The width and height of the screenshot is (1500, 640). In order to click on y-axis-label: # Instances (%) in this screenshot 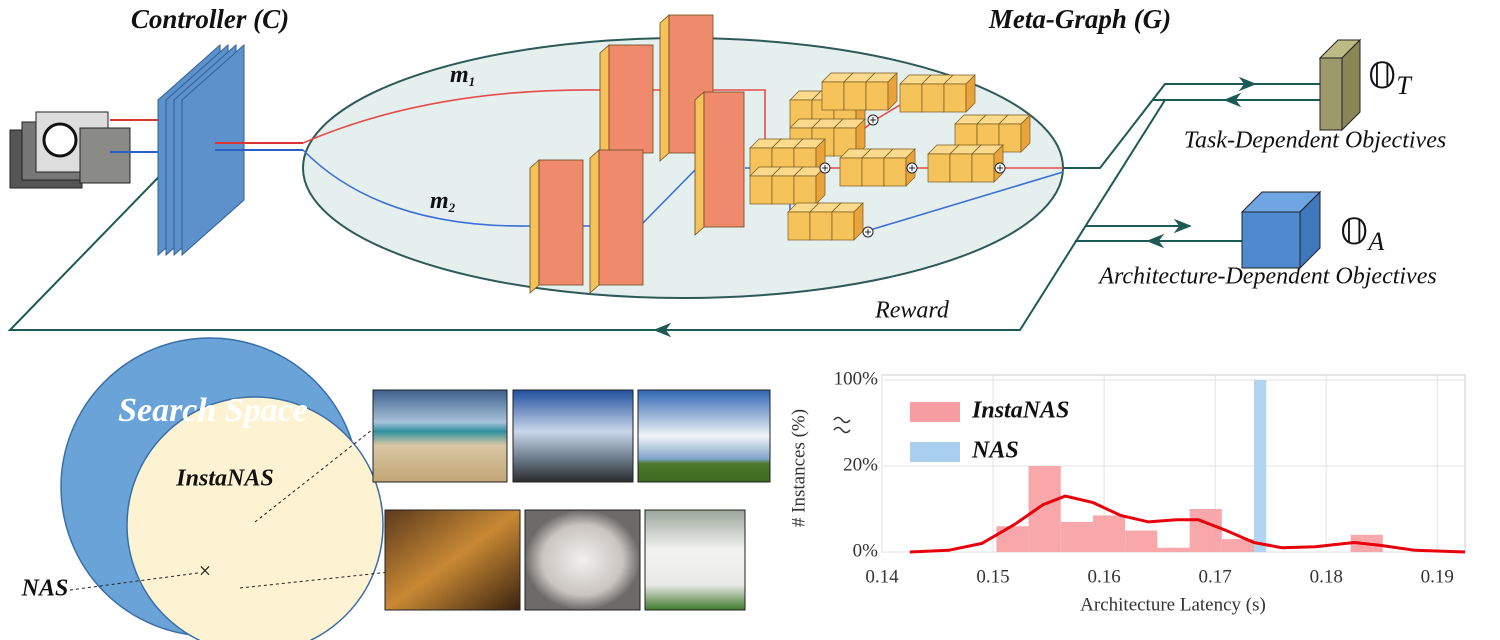, I will do `click(798, 468)`.